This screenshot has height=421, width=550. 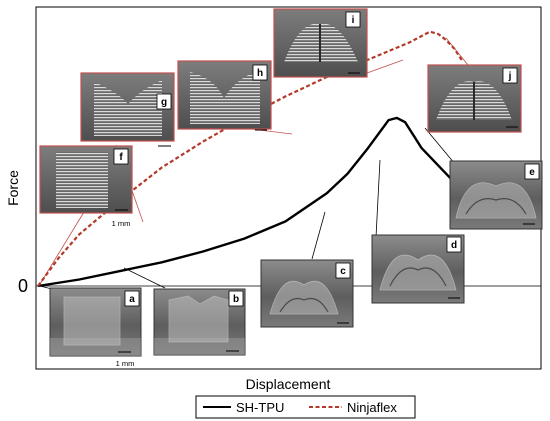 What do you see at coordinates (125, 363) in the screenshot?
I see `scale-bar-label-a: 1 mm` at bounding box center [125, 363].